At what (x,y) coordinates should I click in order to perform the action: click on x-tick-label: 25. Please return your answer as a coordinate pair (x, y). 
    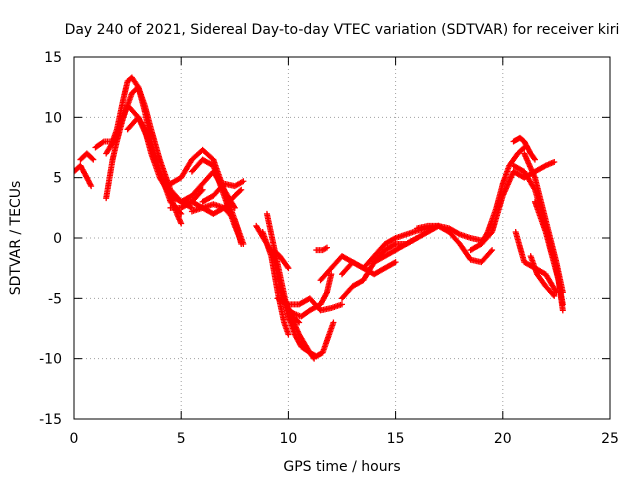
    Looking at the image, I should click on (610, 439).